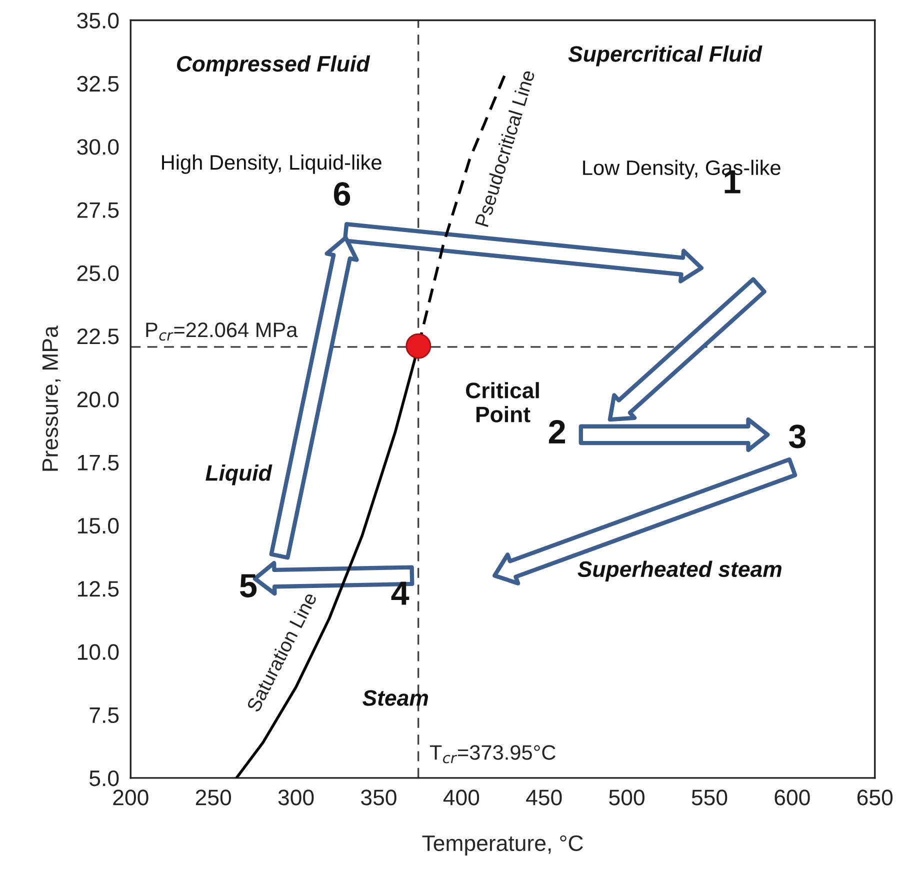 The width and height of the screenshot is (901, 881). What do you see at coordinates (797, 436) in the screenshot?
I see `annotation: 3` at bounding box center [797, 436].